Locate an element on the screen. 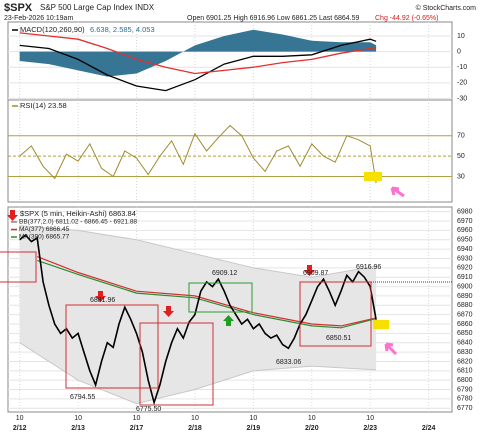 Image resolution: width=480 pixels, height=433 pixels. legend: $SPX (5 min, Heikin-Ashi) 6863.84 is located at coordinates (78, 213).